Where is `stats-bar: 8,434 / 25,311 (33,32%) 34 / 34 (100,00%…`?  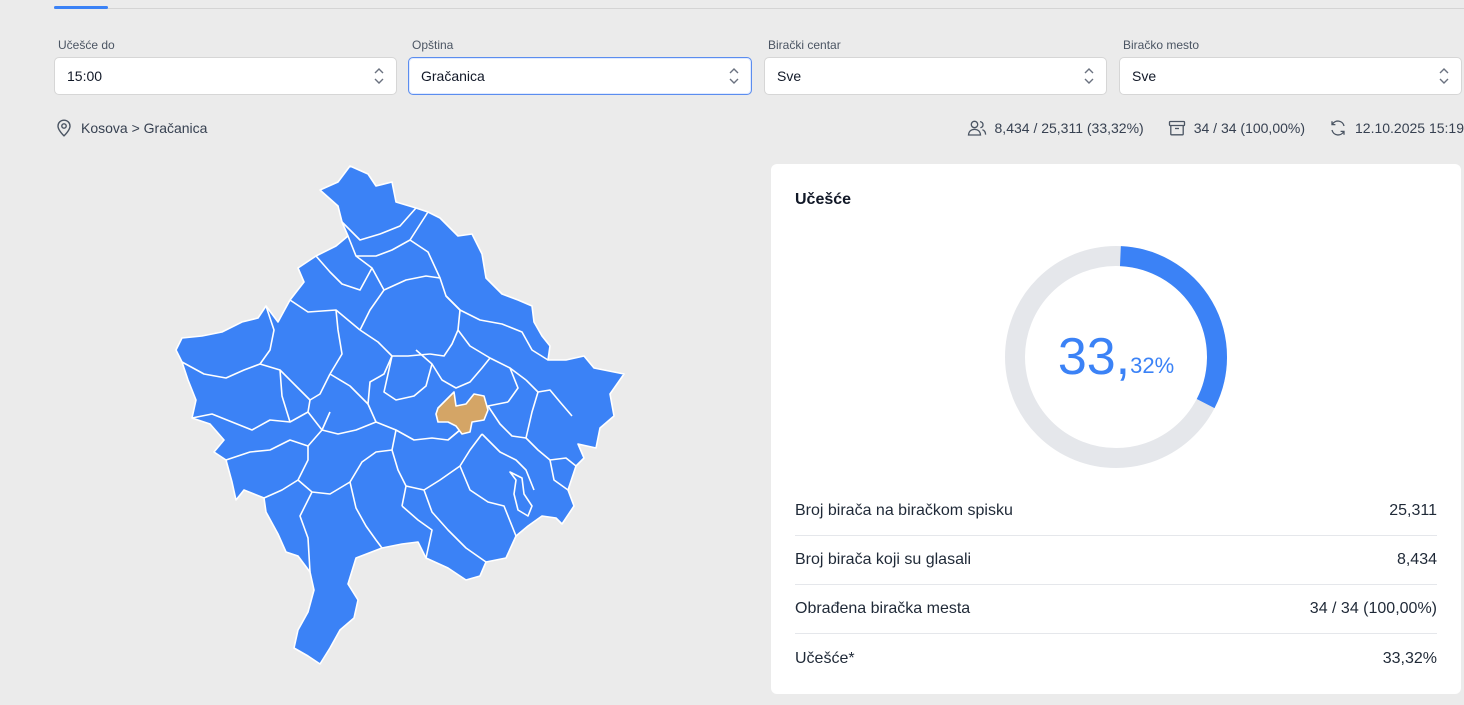
stats-bar: 8,434 / 25,311 (33,32%) 34 / 34 (100,00%… is located at coordinates (1203, 128).